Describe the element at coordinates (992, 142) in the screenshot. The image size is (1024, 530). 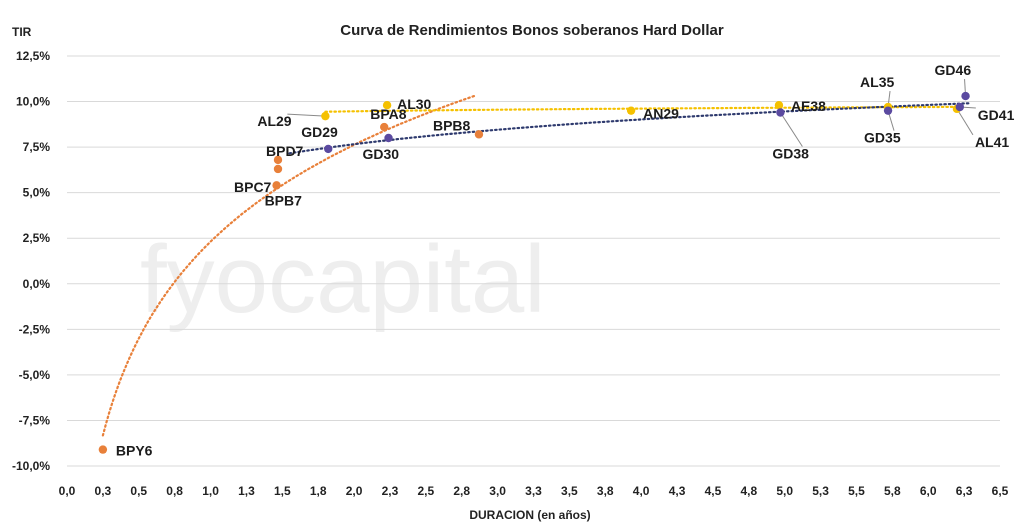
I see `point-label-al41: AL41` at that location.